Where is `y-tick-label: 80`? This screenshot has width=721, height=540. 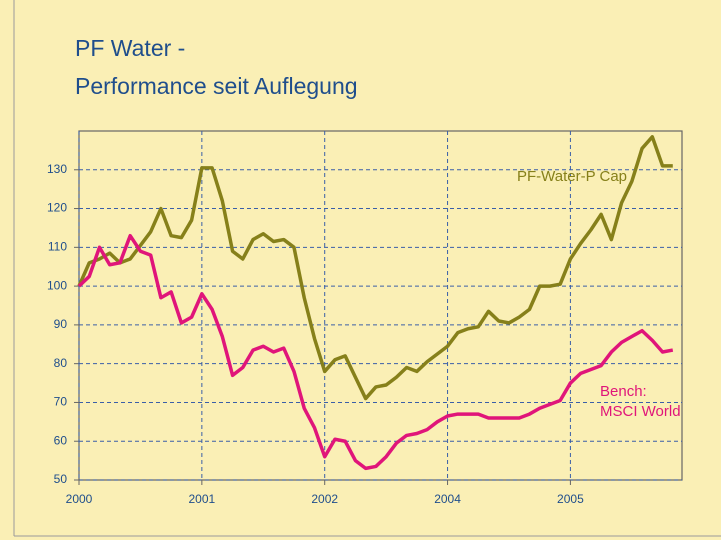
y-tick-label: 80 is located at coordinates (61, 363).